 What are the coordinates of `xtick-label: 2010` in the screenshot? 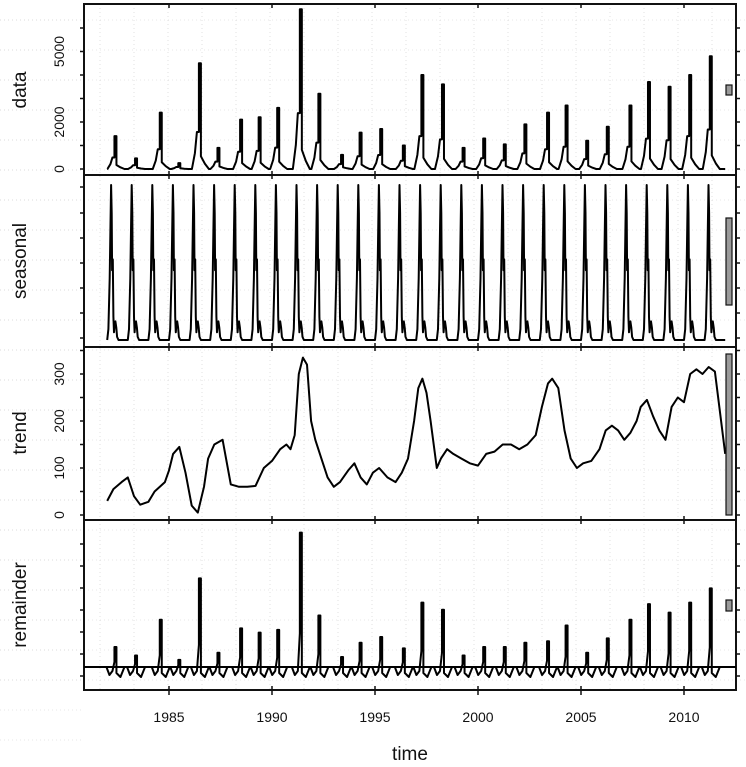 It's located at (683, 717).